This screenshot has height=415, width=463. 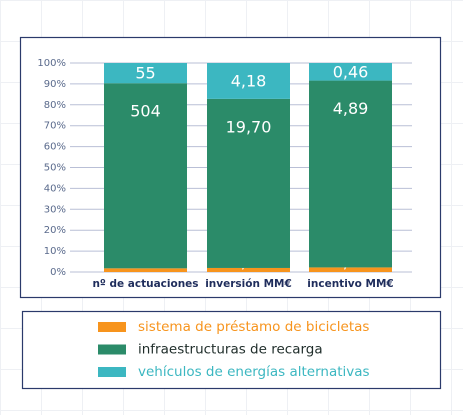 I want to click on y-tick-label: 90%, so click(x=55, y=84).